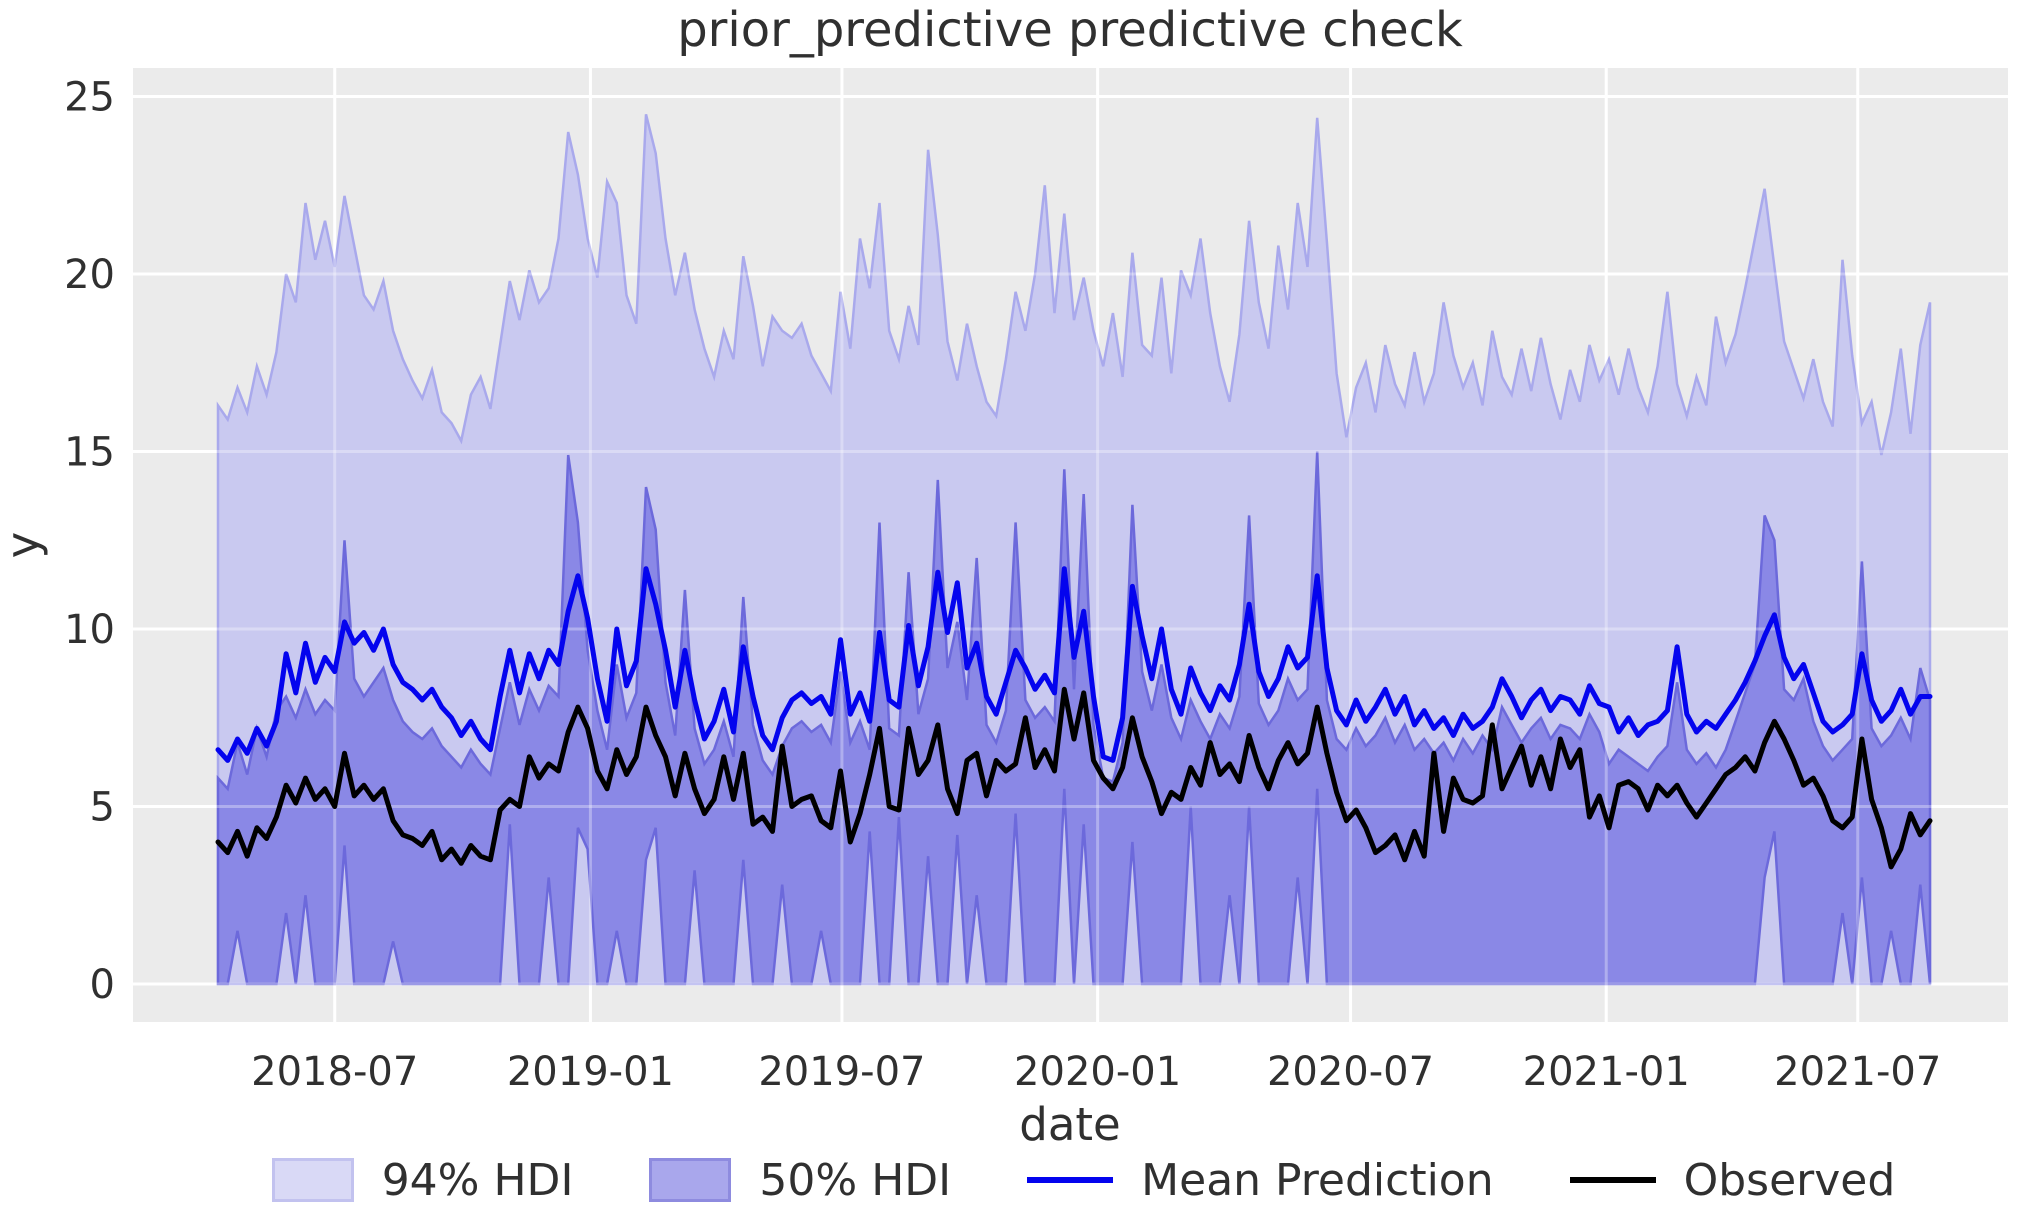 The width and height of the screenshot is (2023, 1223). What do you see at coordinates (102, 808) in the screenshot?
I see `y-tick-label: 5` at bounding box center [102, 808].